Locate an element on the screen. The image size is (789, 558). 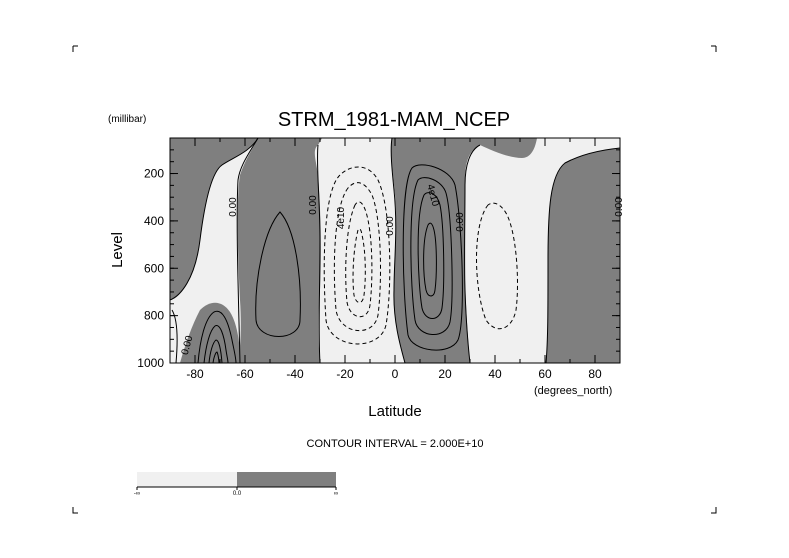
x-tick-label: -20 is located at coordinates (345, 374).